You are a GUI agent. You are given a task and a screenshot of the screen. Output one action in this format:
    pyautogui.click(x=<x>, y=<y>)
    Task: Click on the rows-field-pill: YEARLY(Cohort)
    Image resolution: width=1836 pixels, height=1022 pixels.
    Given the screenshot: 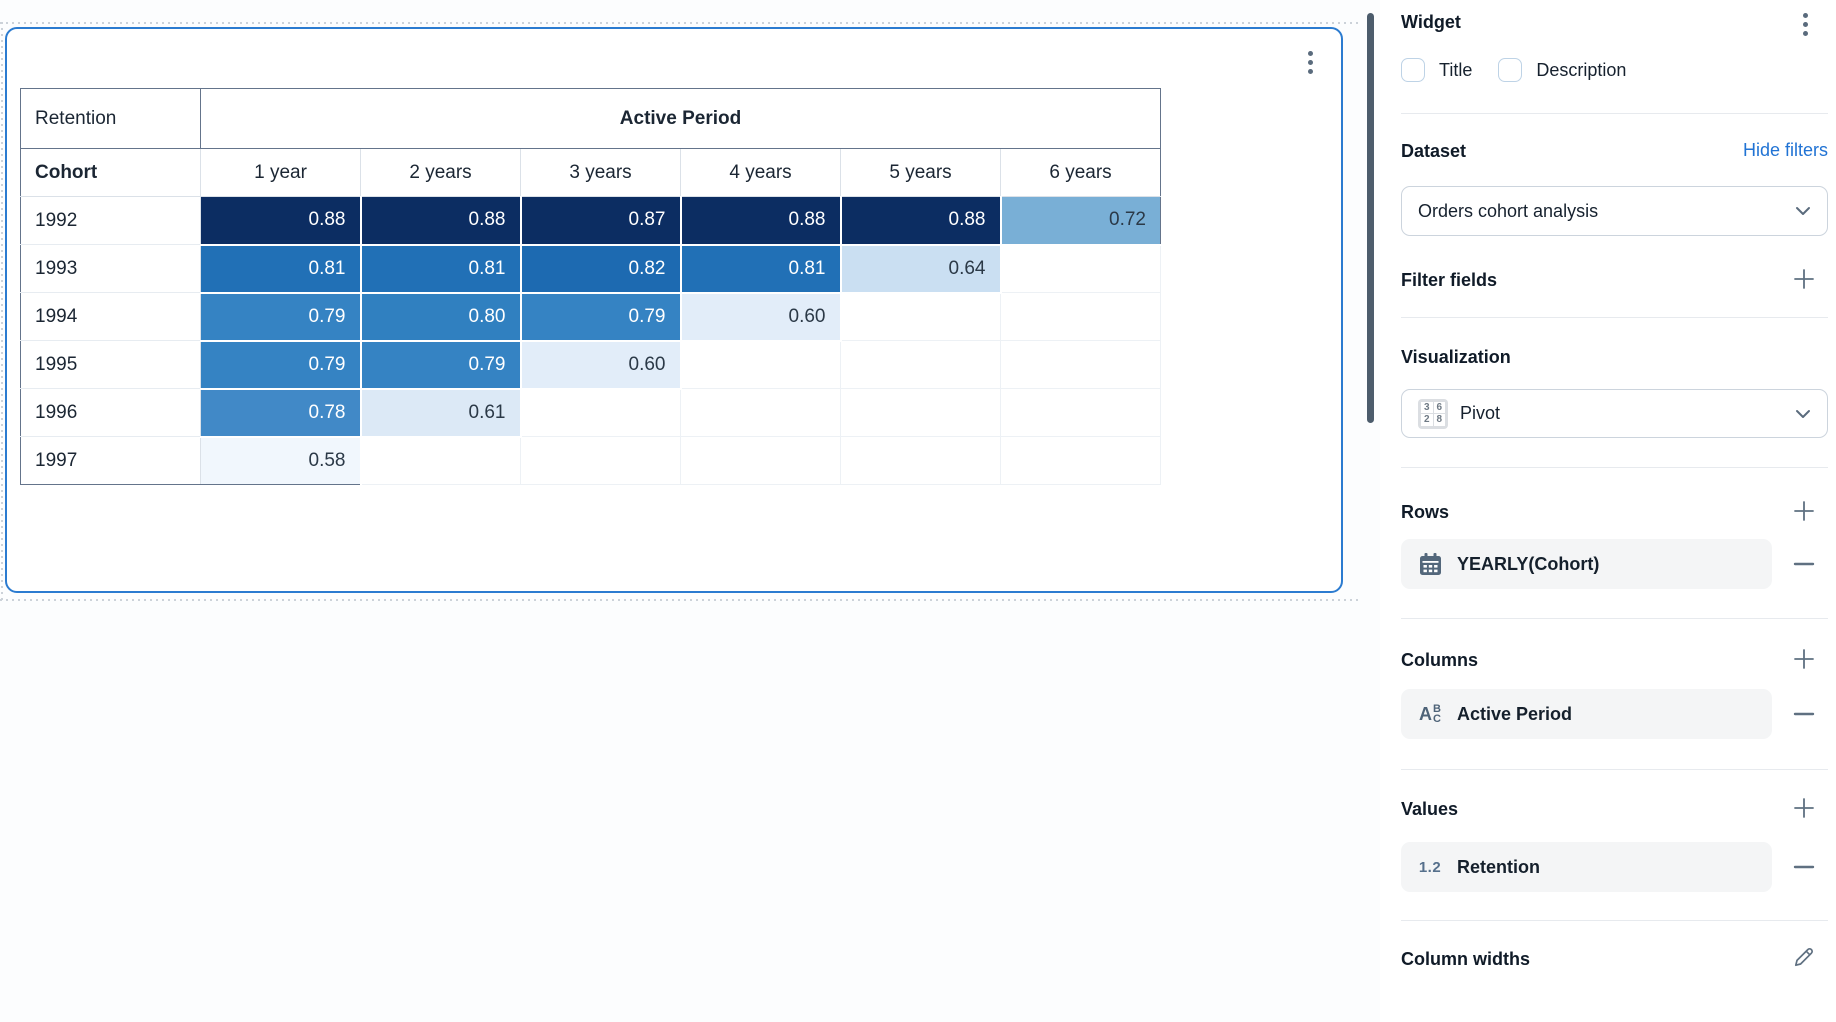 What is the action you would take?
    pyautogui.click(x=1586, y=564)
    